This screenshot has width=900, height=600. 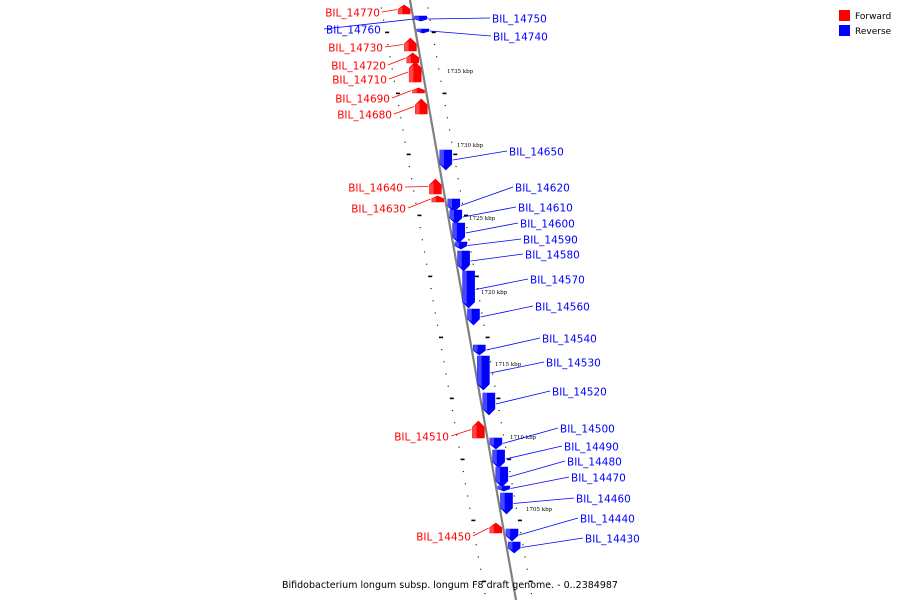 I want to click on gene-label: BIL_14450, so click(x=443, y=538).